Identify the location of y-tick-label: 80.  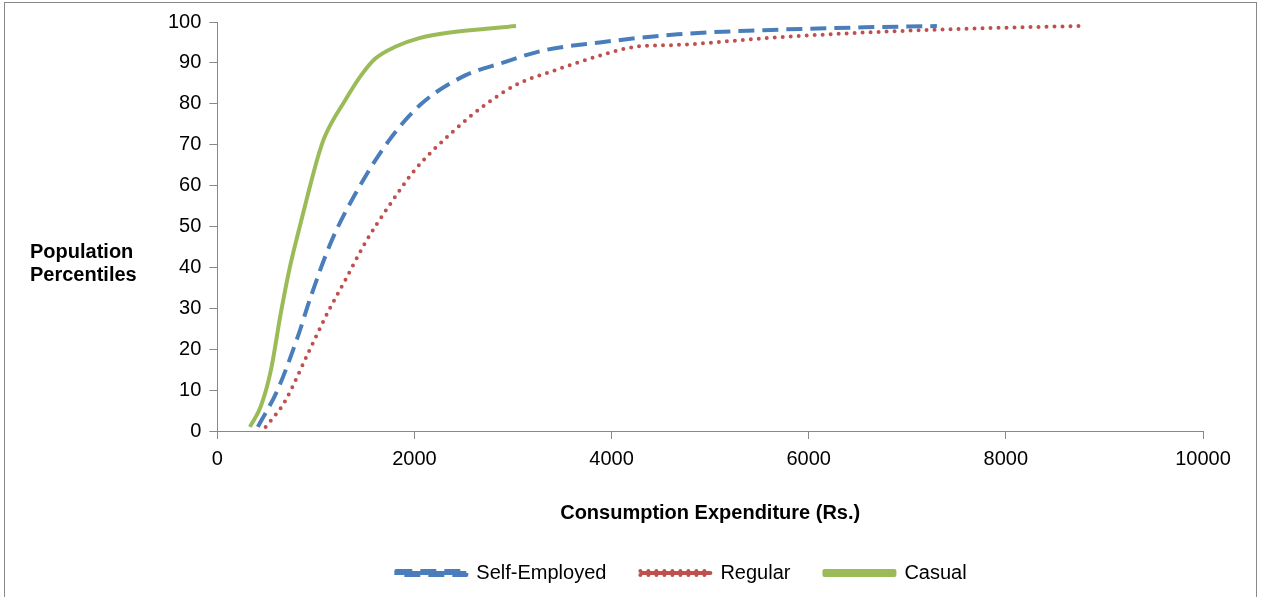
(190, 102).